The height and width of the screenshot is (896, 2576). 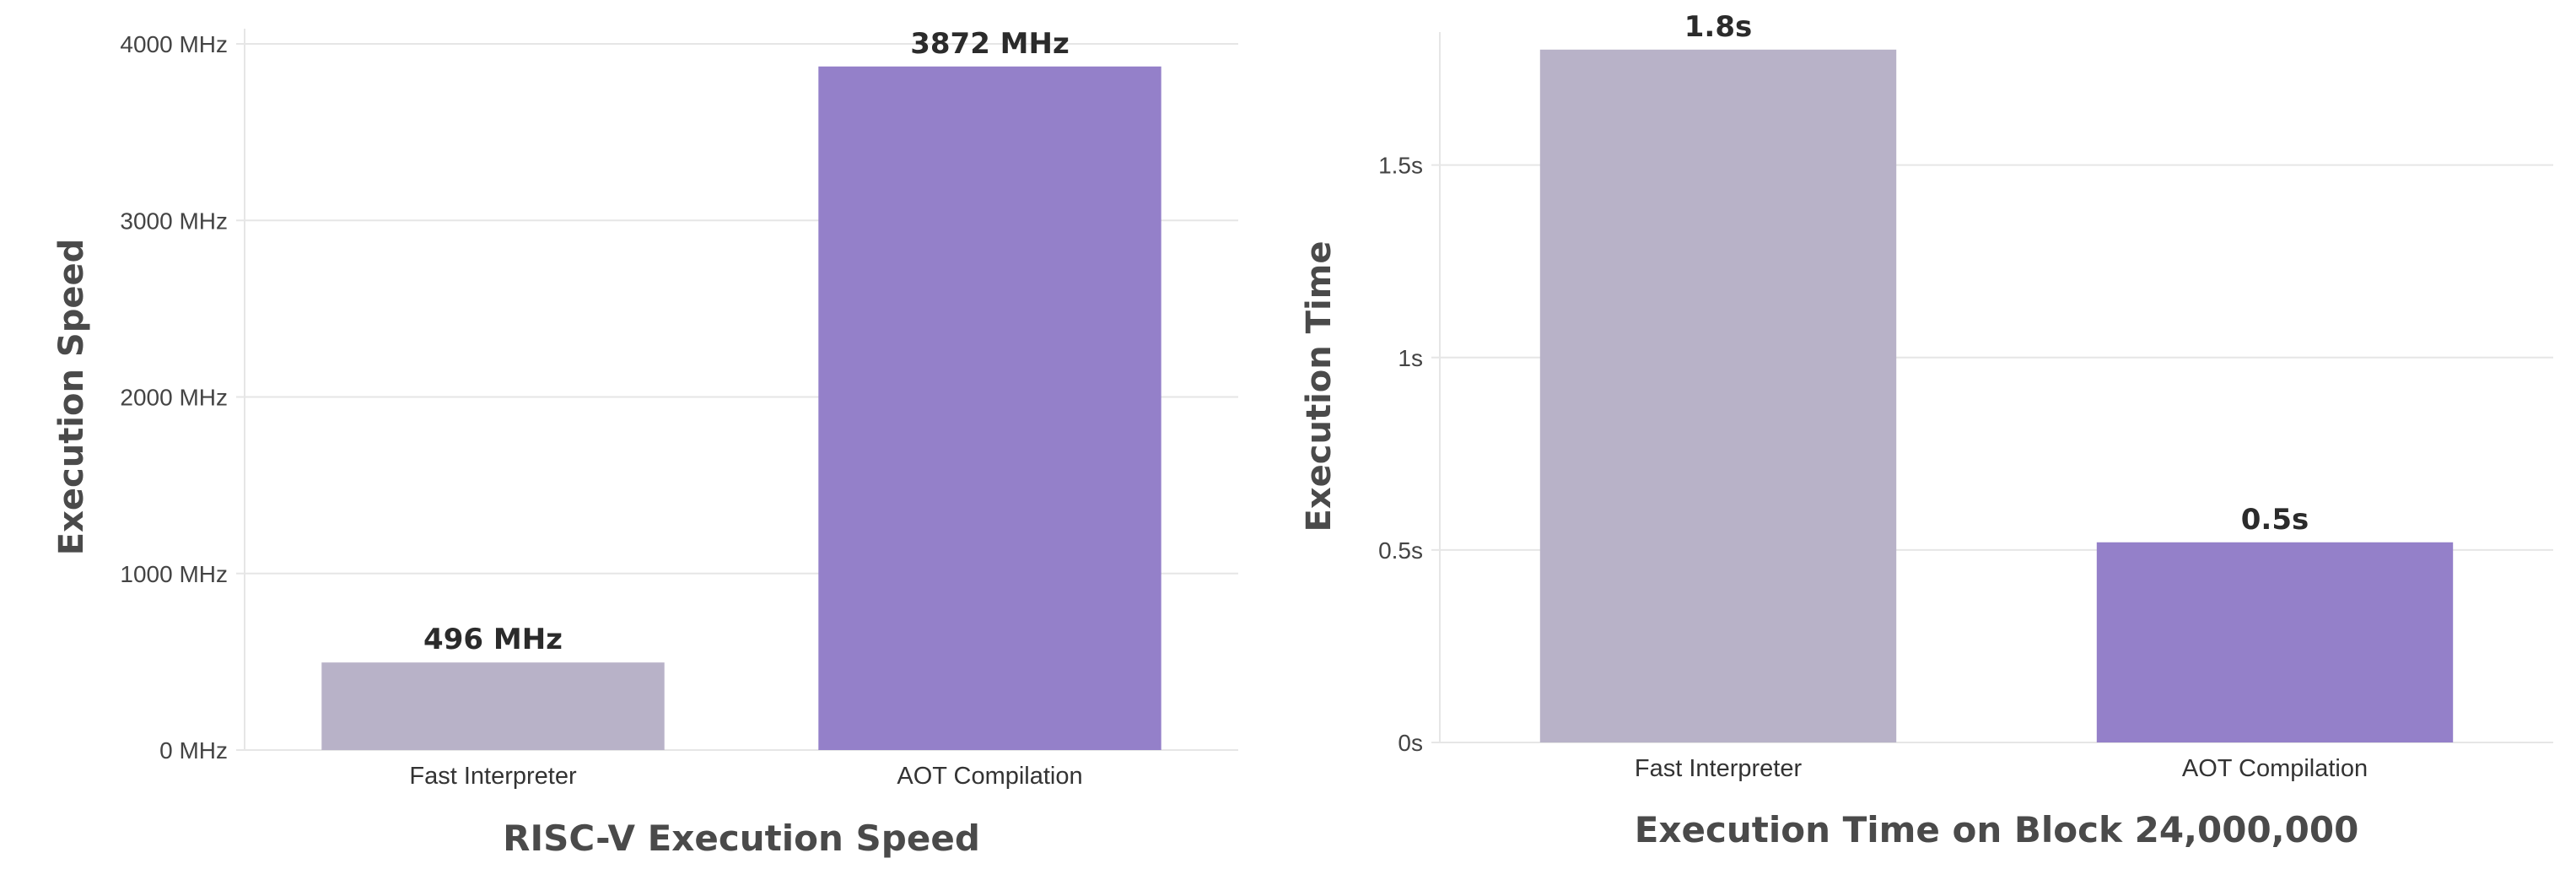 What do you see at coordinates (174, 44) in the screenshot?
I see `y-tick-label: 4000 MHz` at bounding box center [174, 44].